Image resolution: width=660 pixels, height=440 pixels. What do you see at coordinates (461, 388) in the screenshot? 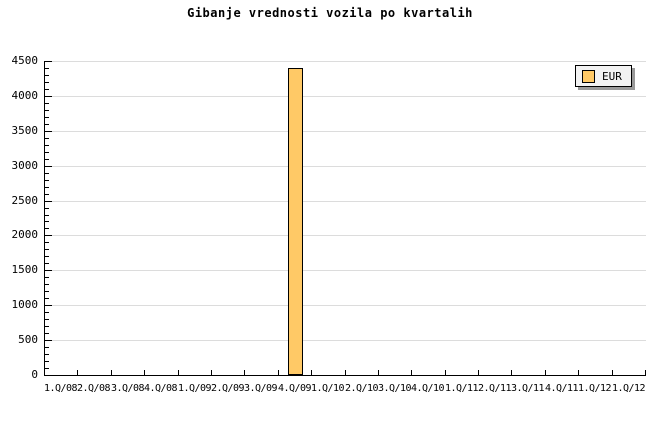
I see `x-tick-label: 1.Q/11` at bounding box center [461, 388].